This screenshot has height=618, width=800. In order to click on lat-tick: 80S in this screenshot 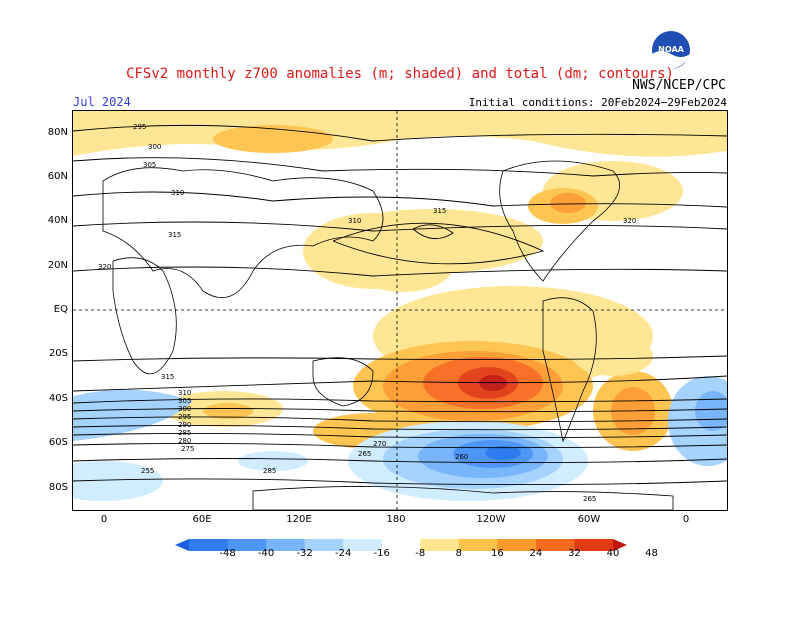, I will do `click(58, 487)`.